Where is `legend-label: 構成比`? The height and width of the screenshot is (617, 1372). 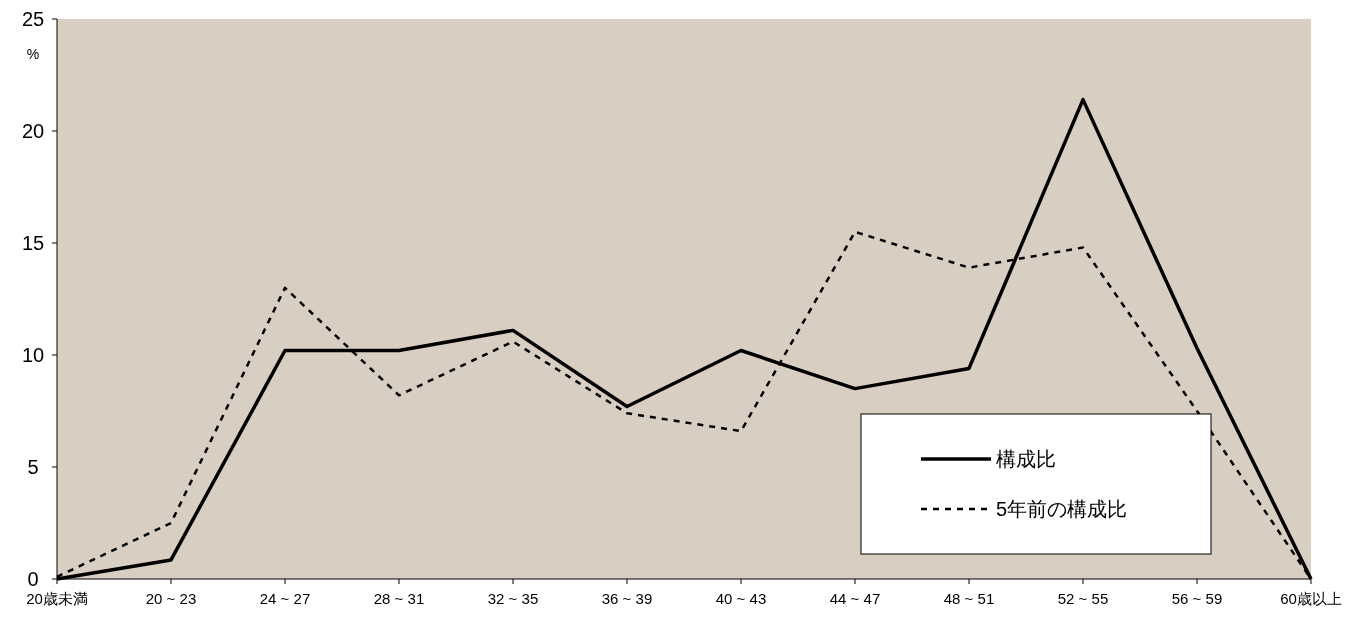
legend-label: 構成比 is located at coordinates (1026, 459).